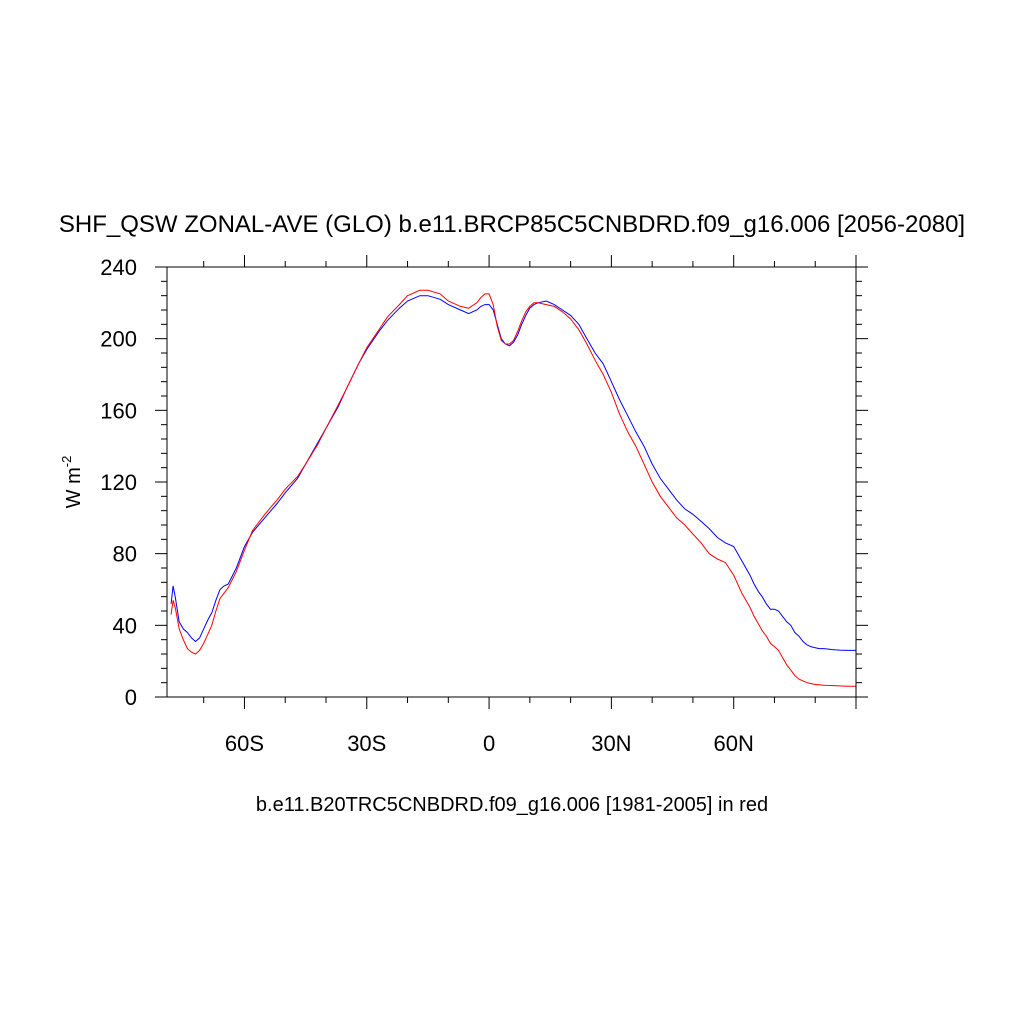 The height and width of the screenshot is (1024, 1024). Describe the element at coordinates (118, 482) in the screenshot. I see `y-tick-label: 120` at that location.